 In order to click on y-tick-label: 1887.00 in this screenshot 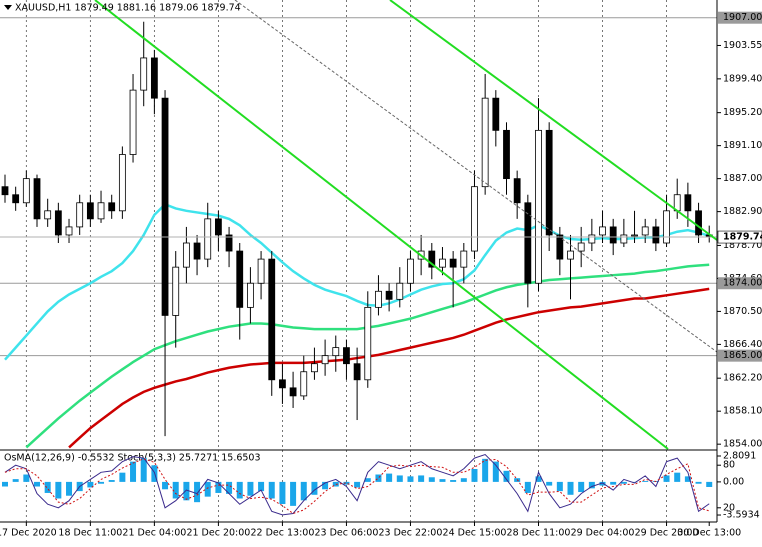, I will do `click(742, 178)`.